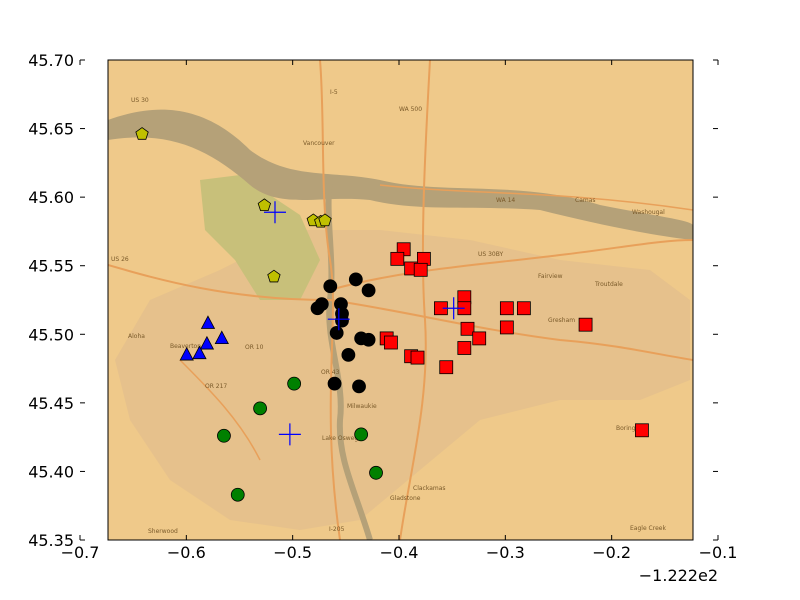 This screenshot has height=600, width=800. What do you see at coordinates (254, 347) in the screenshot?
I see `map-label: OR 10` at bounding box center [254, 347].